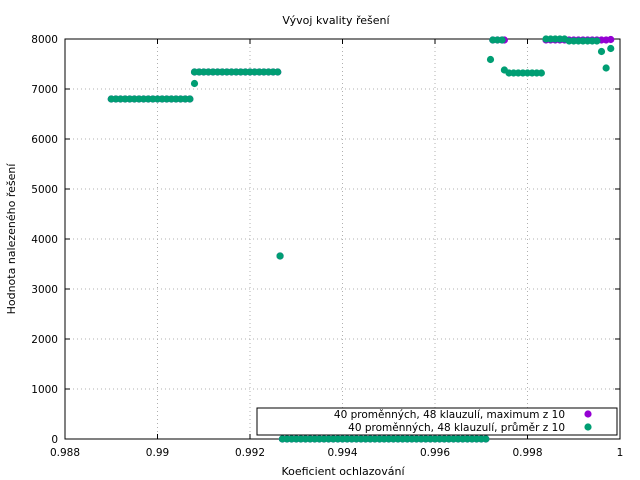  What do you see at coordinates (527, 453) in the screenshot?
I see `x-tick-label: 0.998` at bounding box center [527, 453].